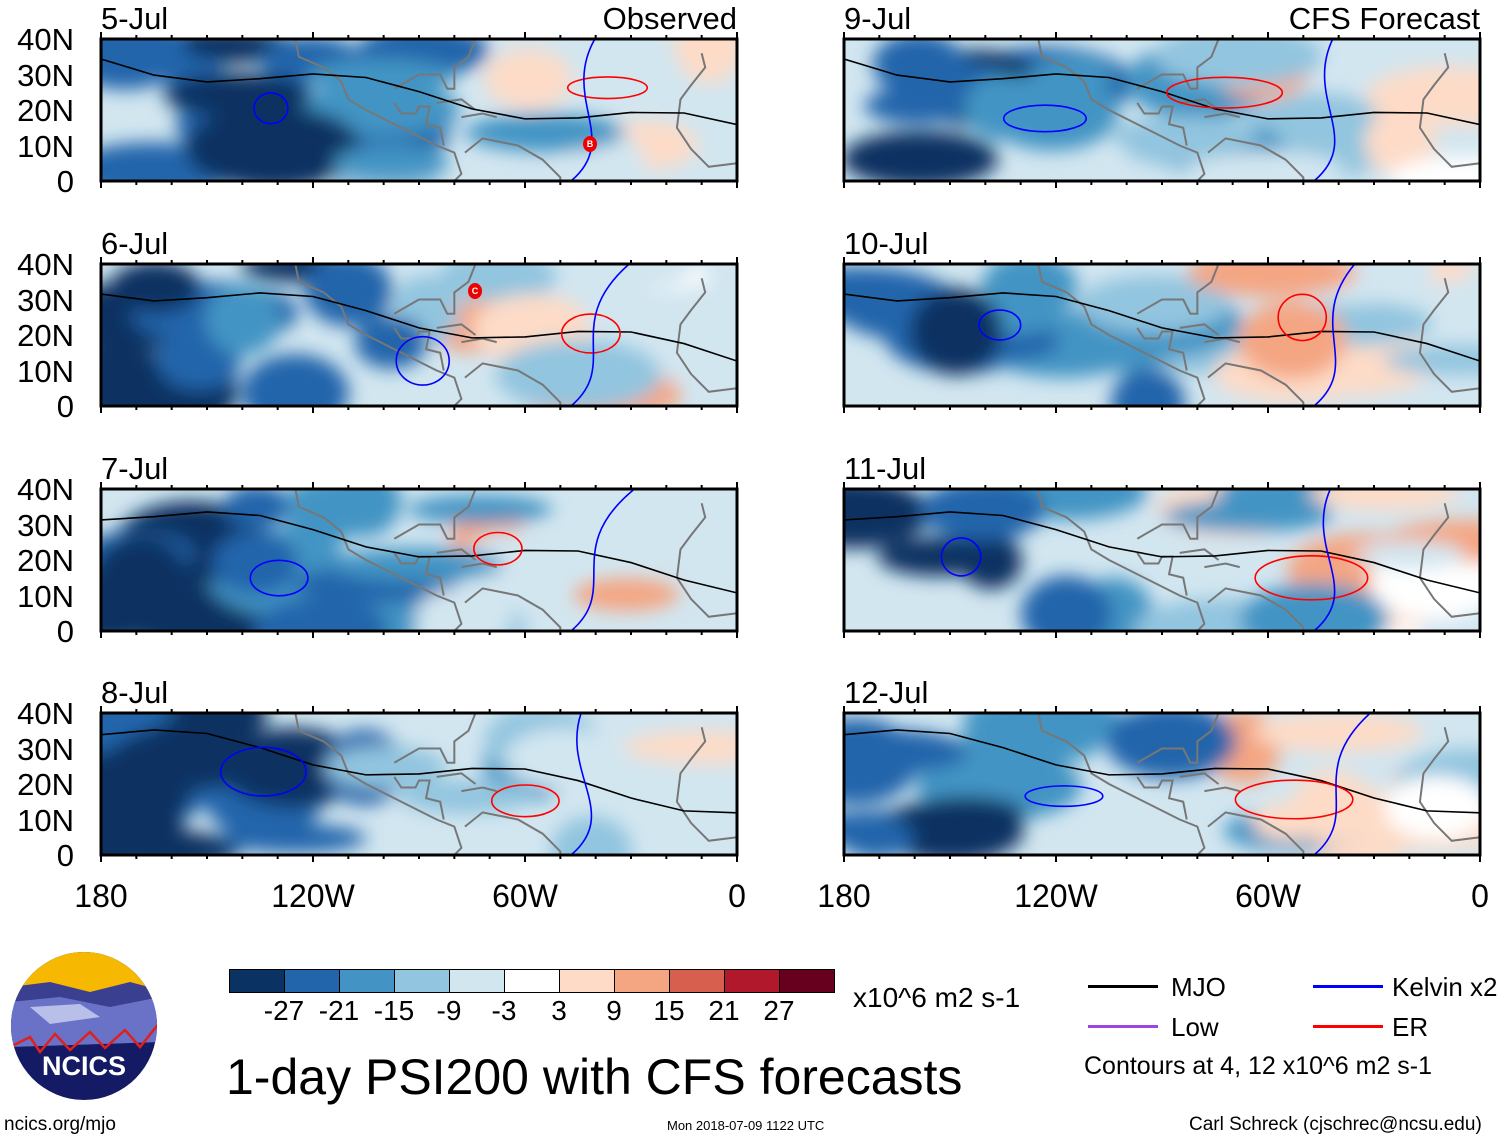 The height and width of the screenshot is (1141, 1510). Describe the element at coordinates (84, 1066) in the screenshot. I see `logo-text: NCICS` at that location.